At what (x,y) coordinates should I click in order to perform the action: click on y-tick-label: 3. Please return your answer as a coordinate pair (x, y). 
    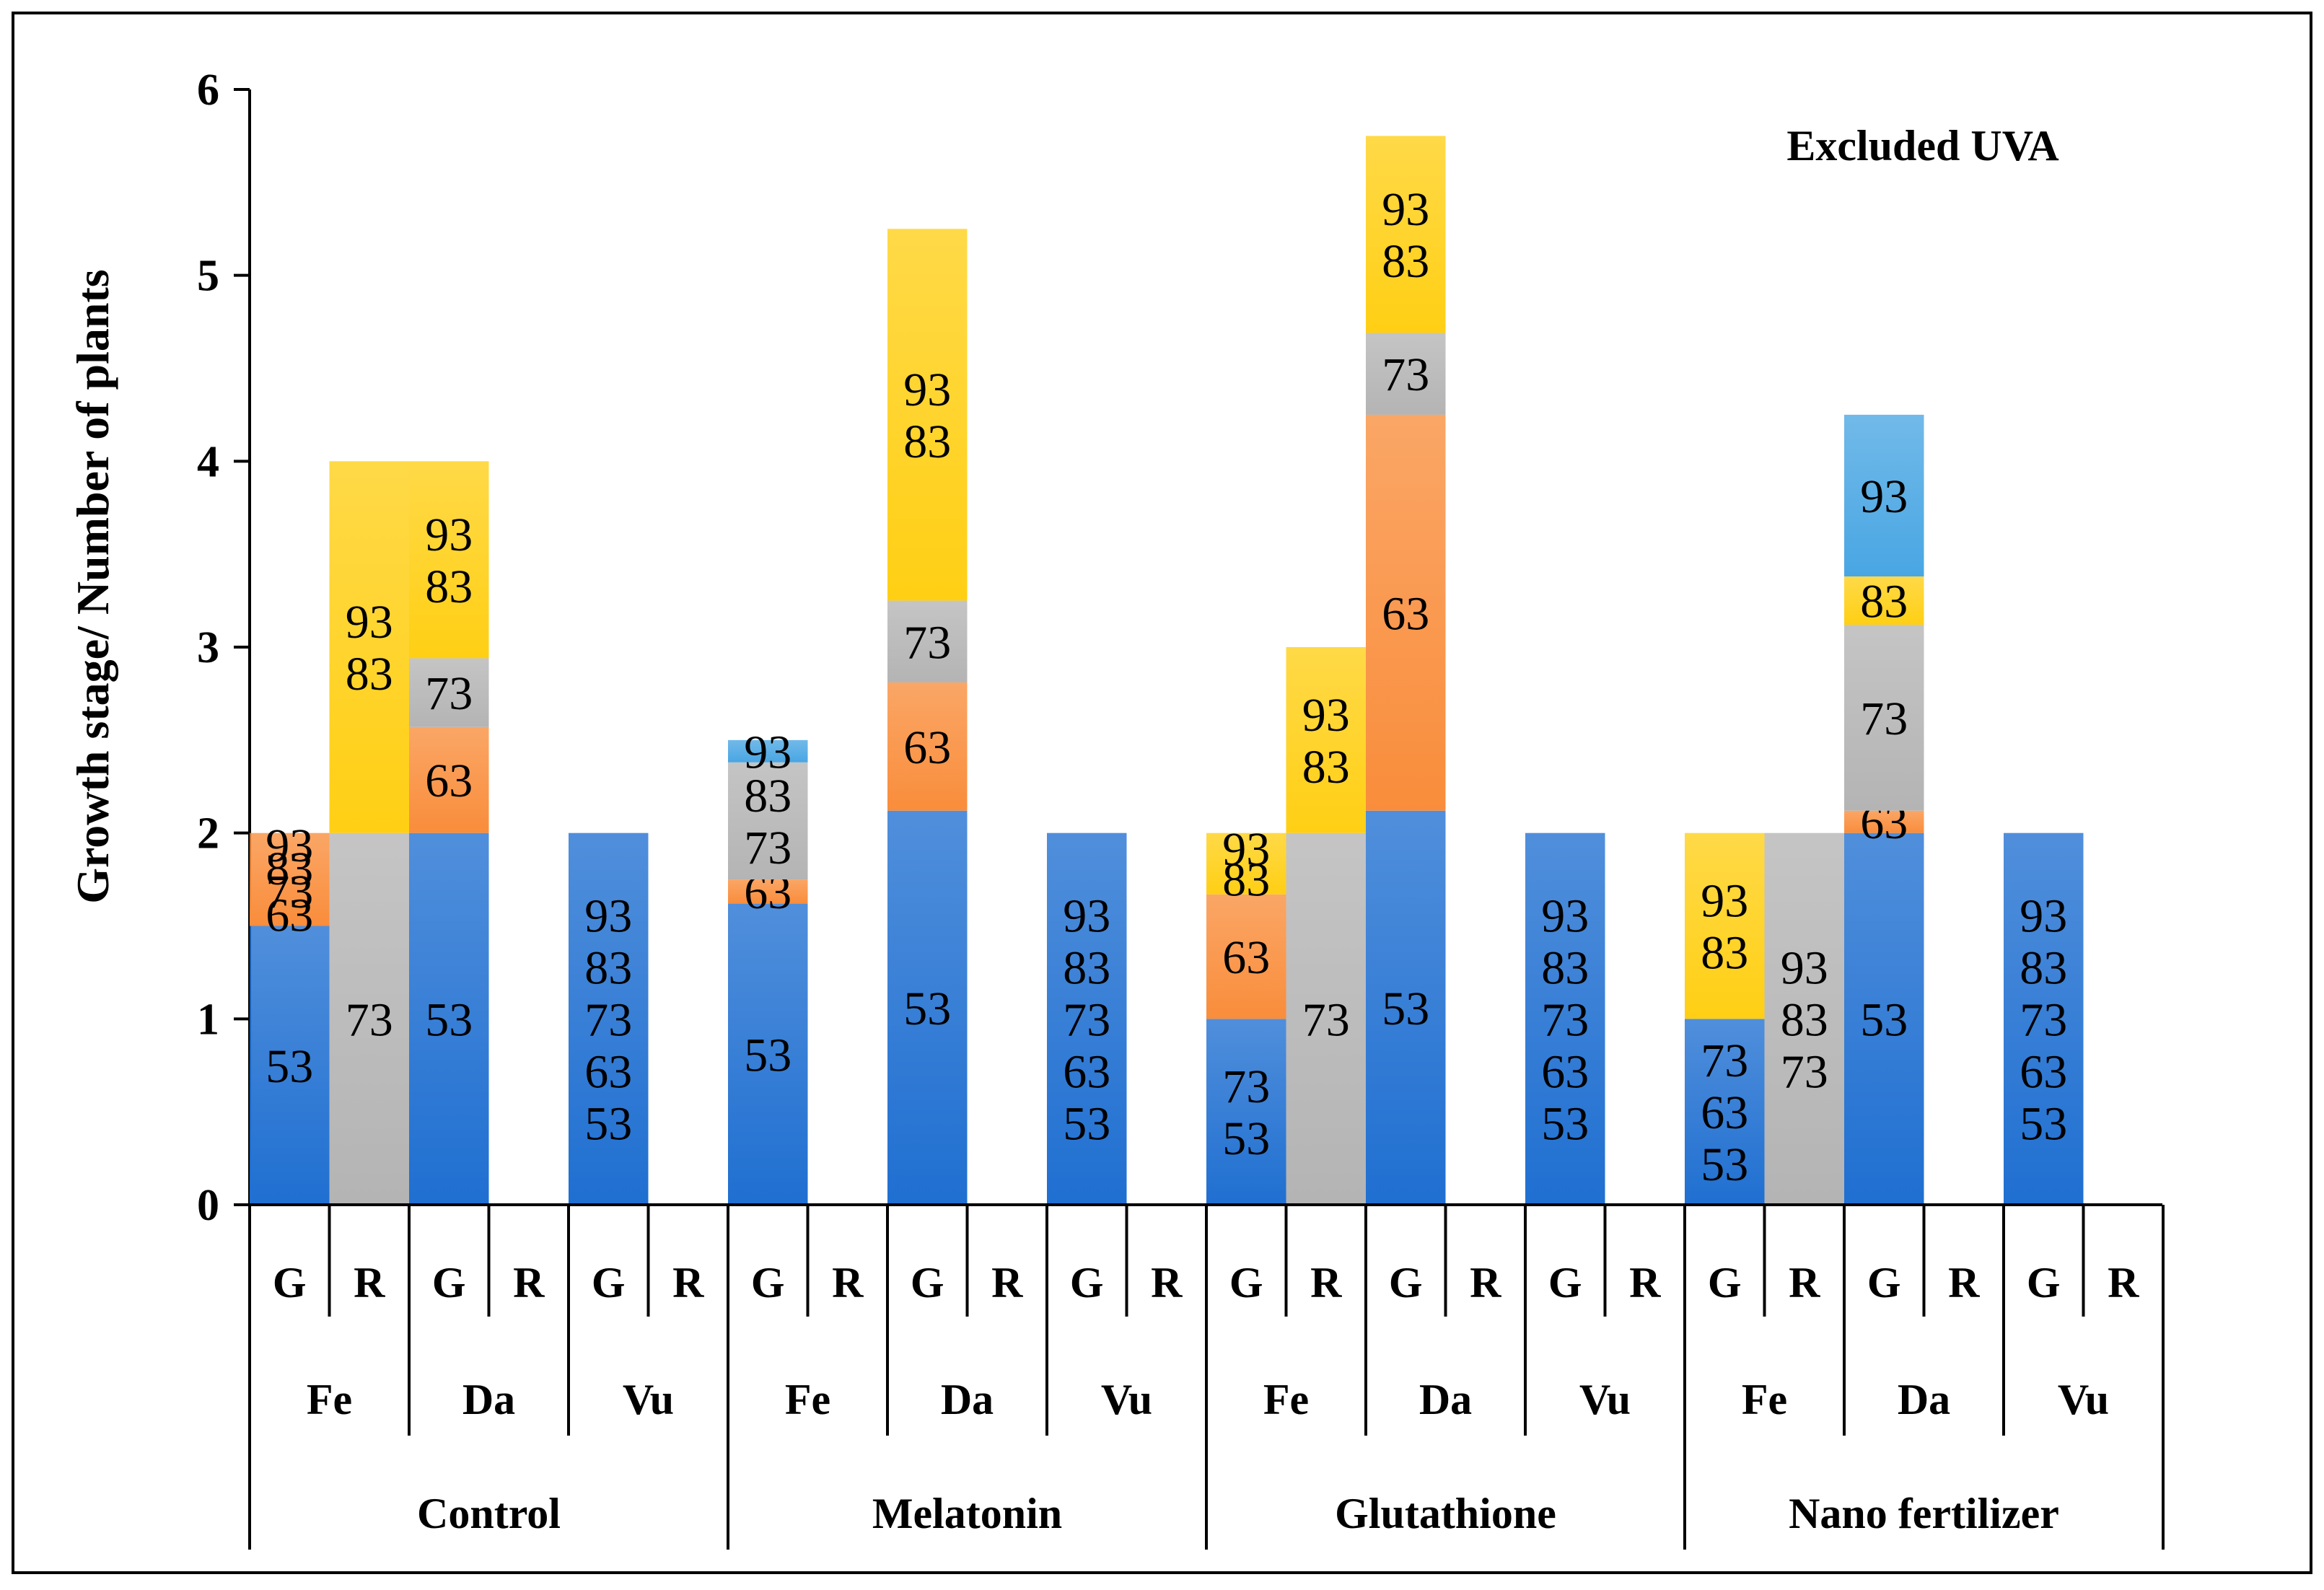
    Looking at the image, I should click on (208, 647).